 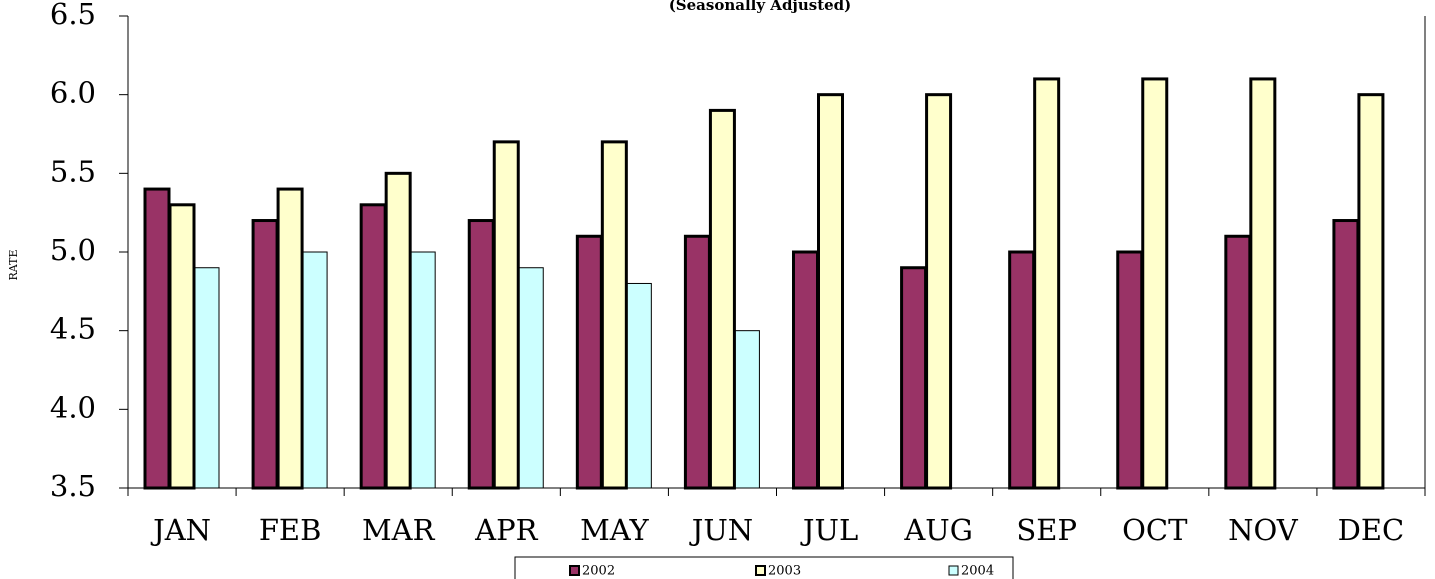 I want to click on legend-label: 2004, so click(x=977, y=571).